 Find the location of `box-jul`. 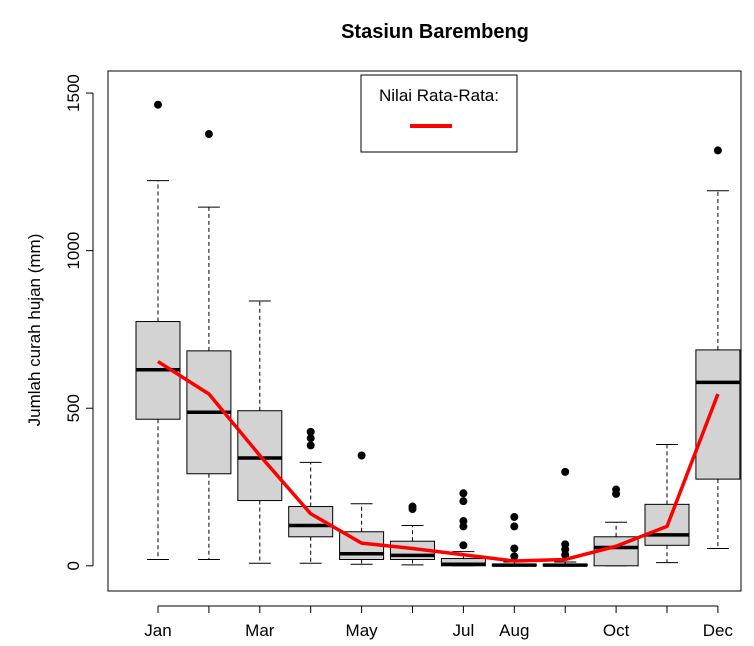

box-jul is located at coordinates (463, 528).